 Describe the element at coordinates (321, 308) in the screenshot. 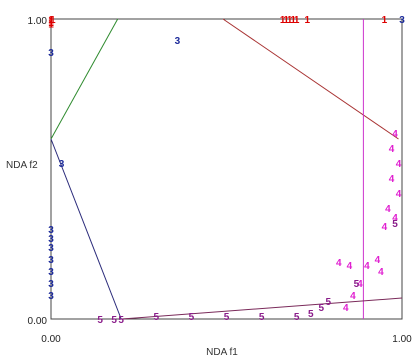

I see `point-group-5-6: 5` at that location.